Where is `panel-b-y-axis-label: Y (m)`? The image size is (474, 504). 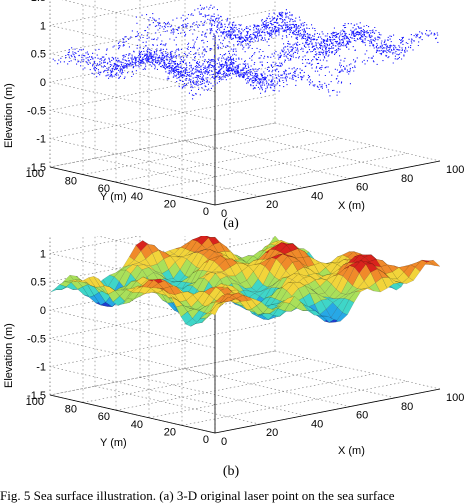
panel-b-y-axis-label: Y (m) is located at coordinates (113, 443).